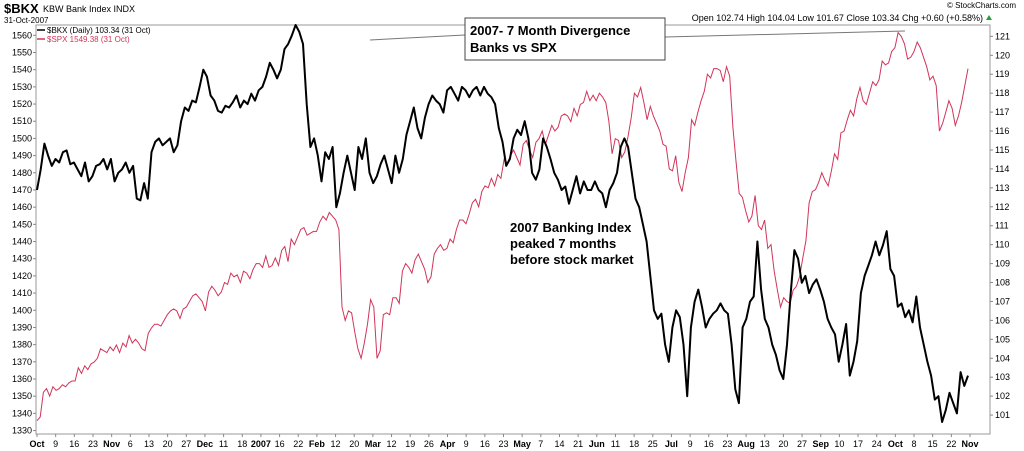 The image size is (1024, 451). Describe the element at coordinates (130, 444) in the screenshot. I see `x-tick-label: 6` at that location.